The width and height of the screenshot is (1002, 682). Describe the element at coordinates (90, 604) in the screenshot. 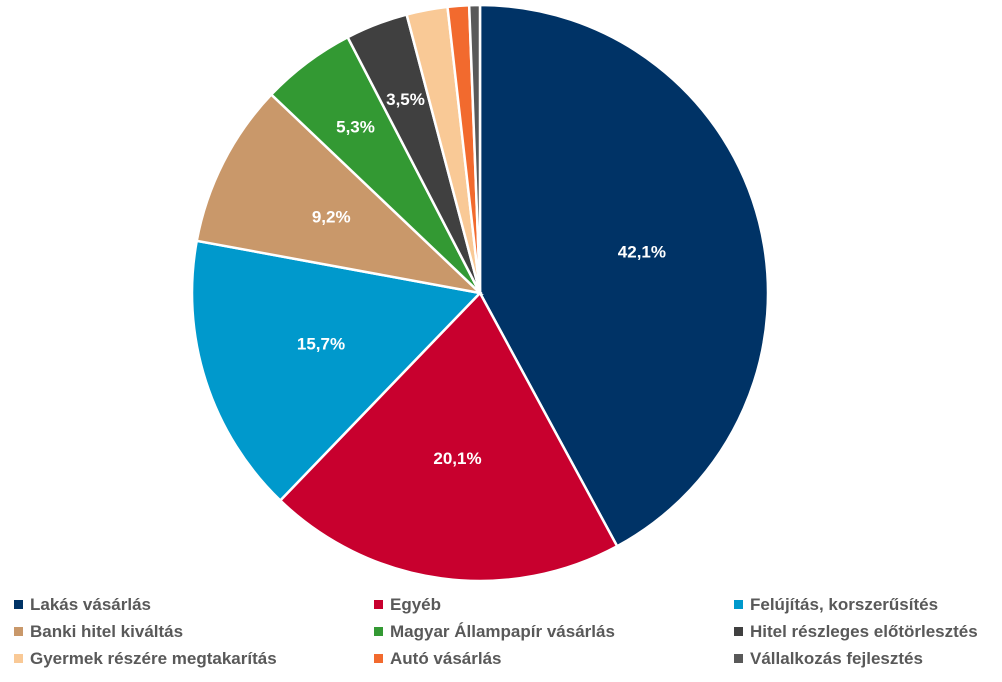

I see `legend-label: Lakás vásárlás` at that location.